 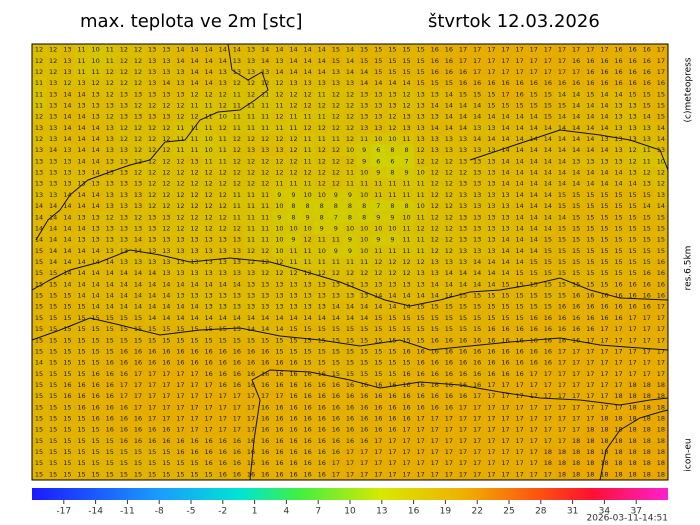 I want to click on cell-value: 9, so click(x=392, y=240).